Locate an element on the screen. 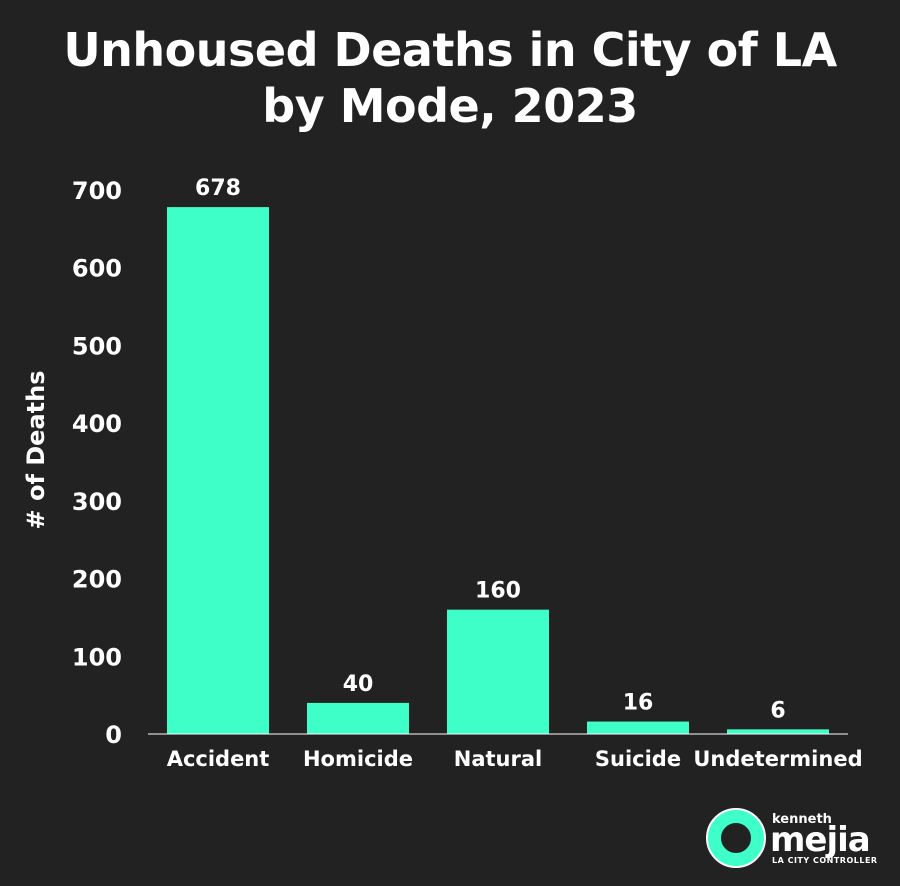 This screenshot has width=900, height=886. brand-first-name: kenneth is located at coordinates (802, 819).